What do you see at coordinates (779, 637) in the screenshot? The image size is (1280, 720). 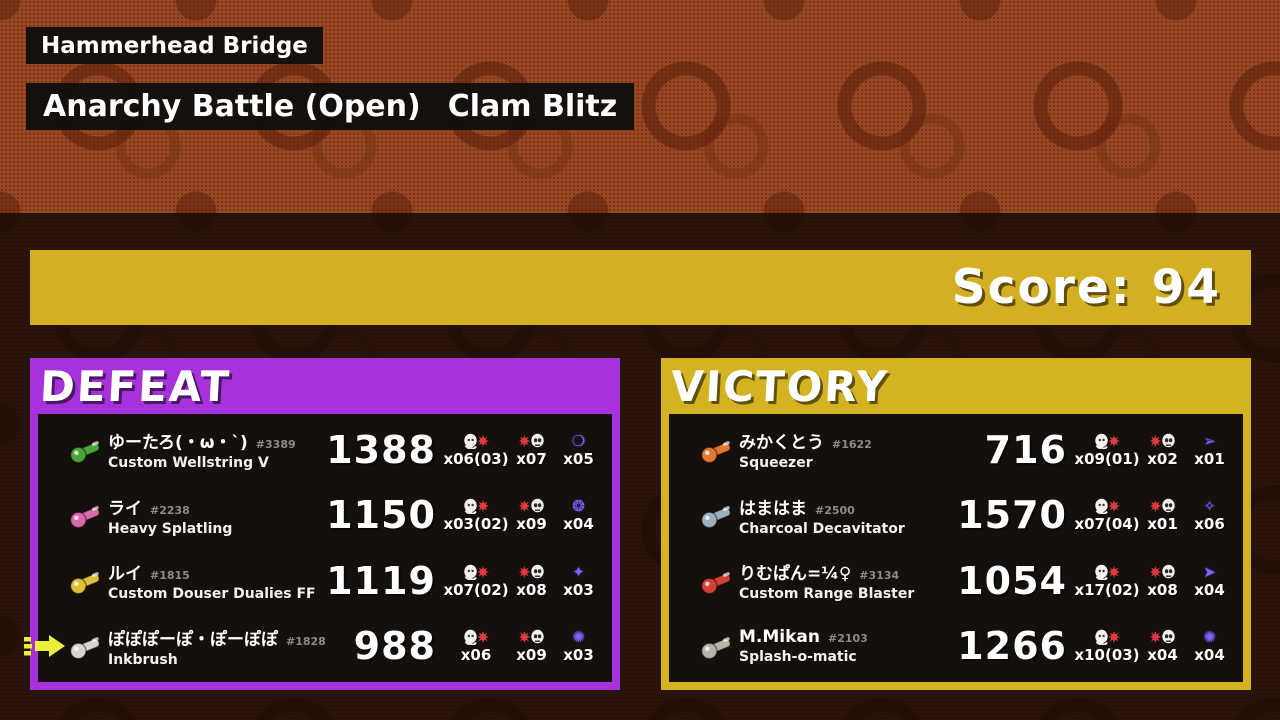 I see `player-name: M.Mikan` at bounding box center [779, 637].